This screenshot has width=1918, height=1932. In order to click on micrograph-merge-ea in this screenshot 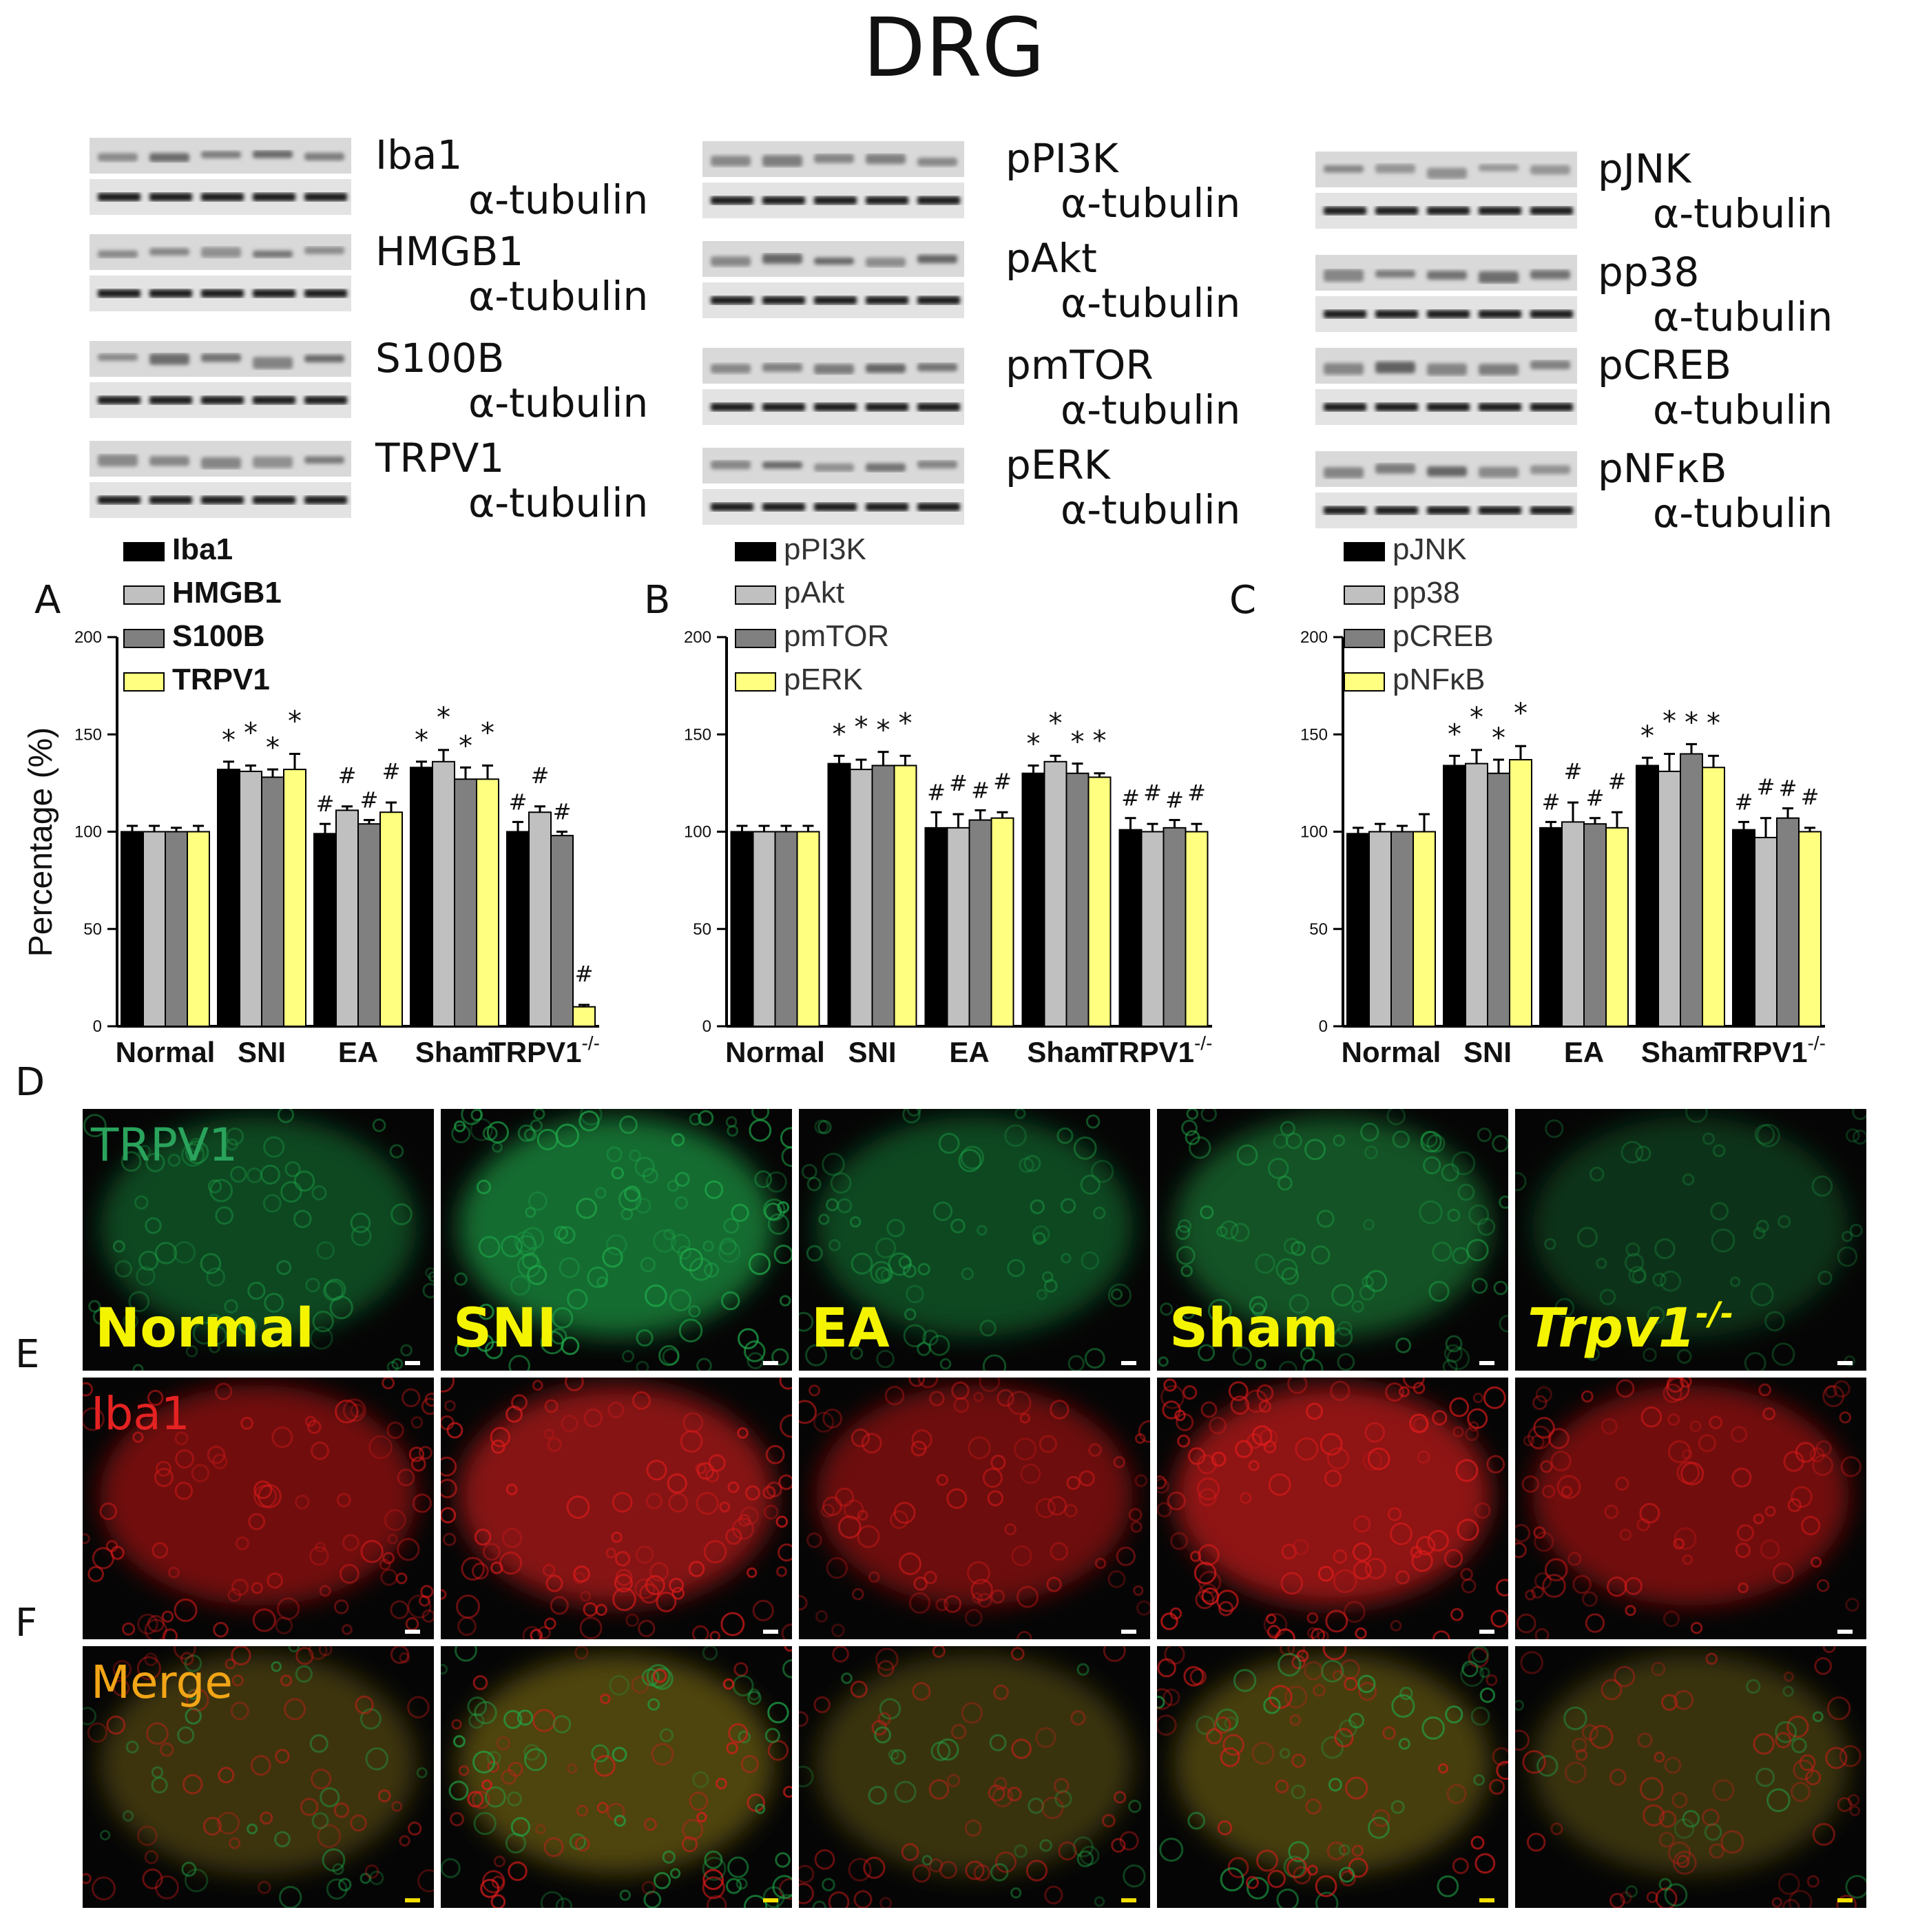, I will do `click(974, 1777)`.